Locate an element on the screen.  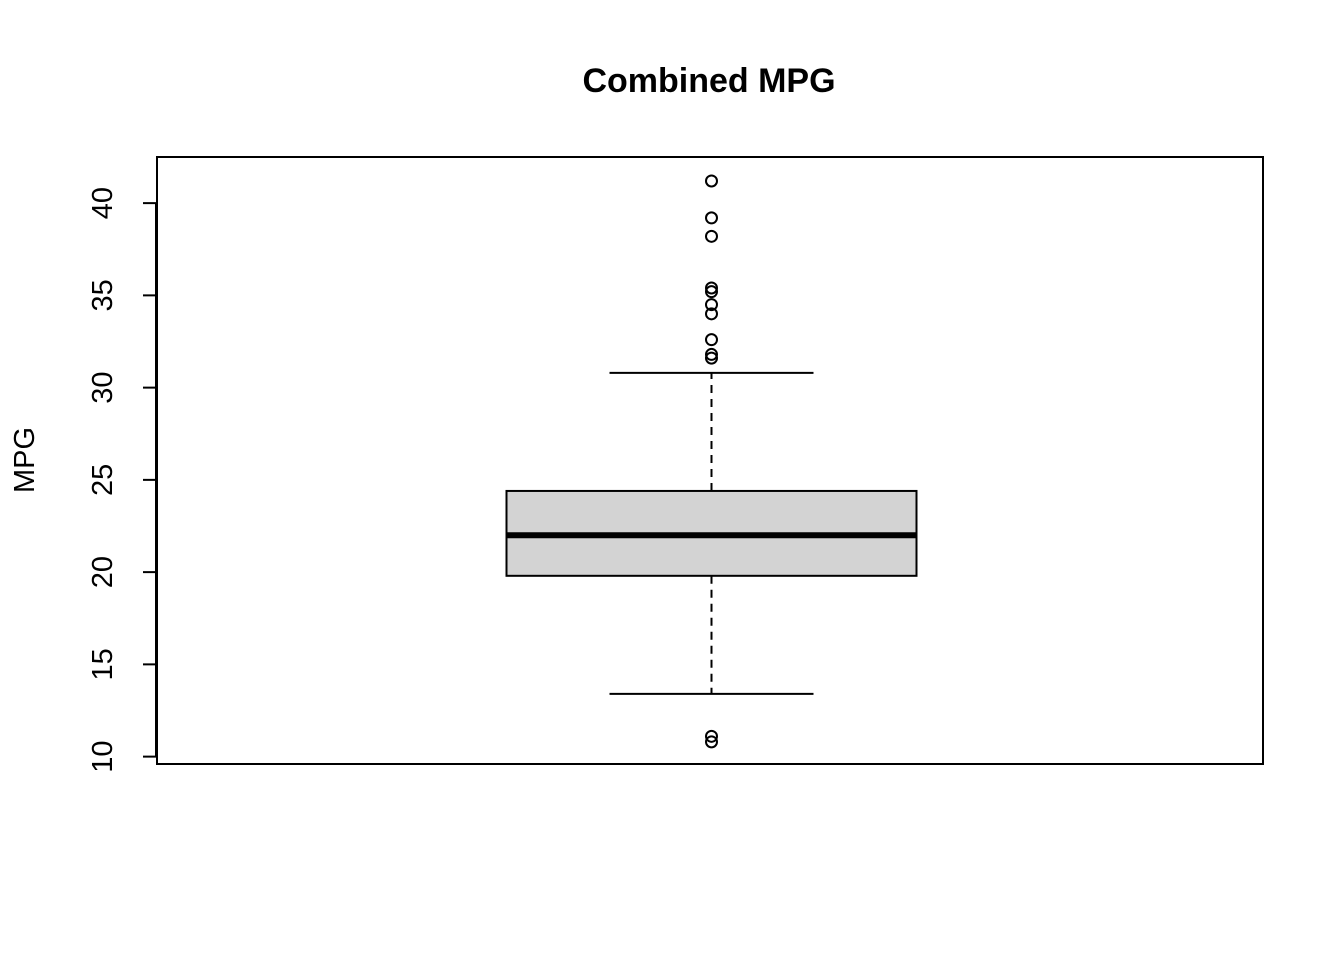
y-axis: 10 15 20 25 30 35 40 is located at coordinates (122, 480).